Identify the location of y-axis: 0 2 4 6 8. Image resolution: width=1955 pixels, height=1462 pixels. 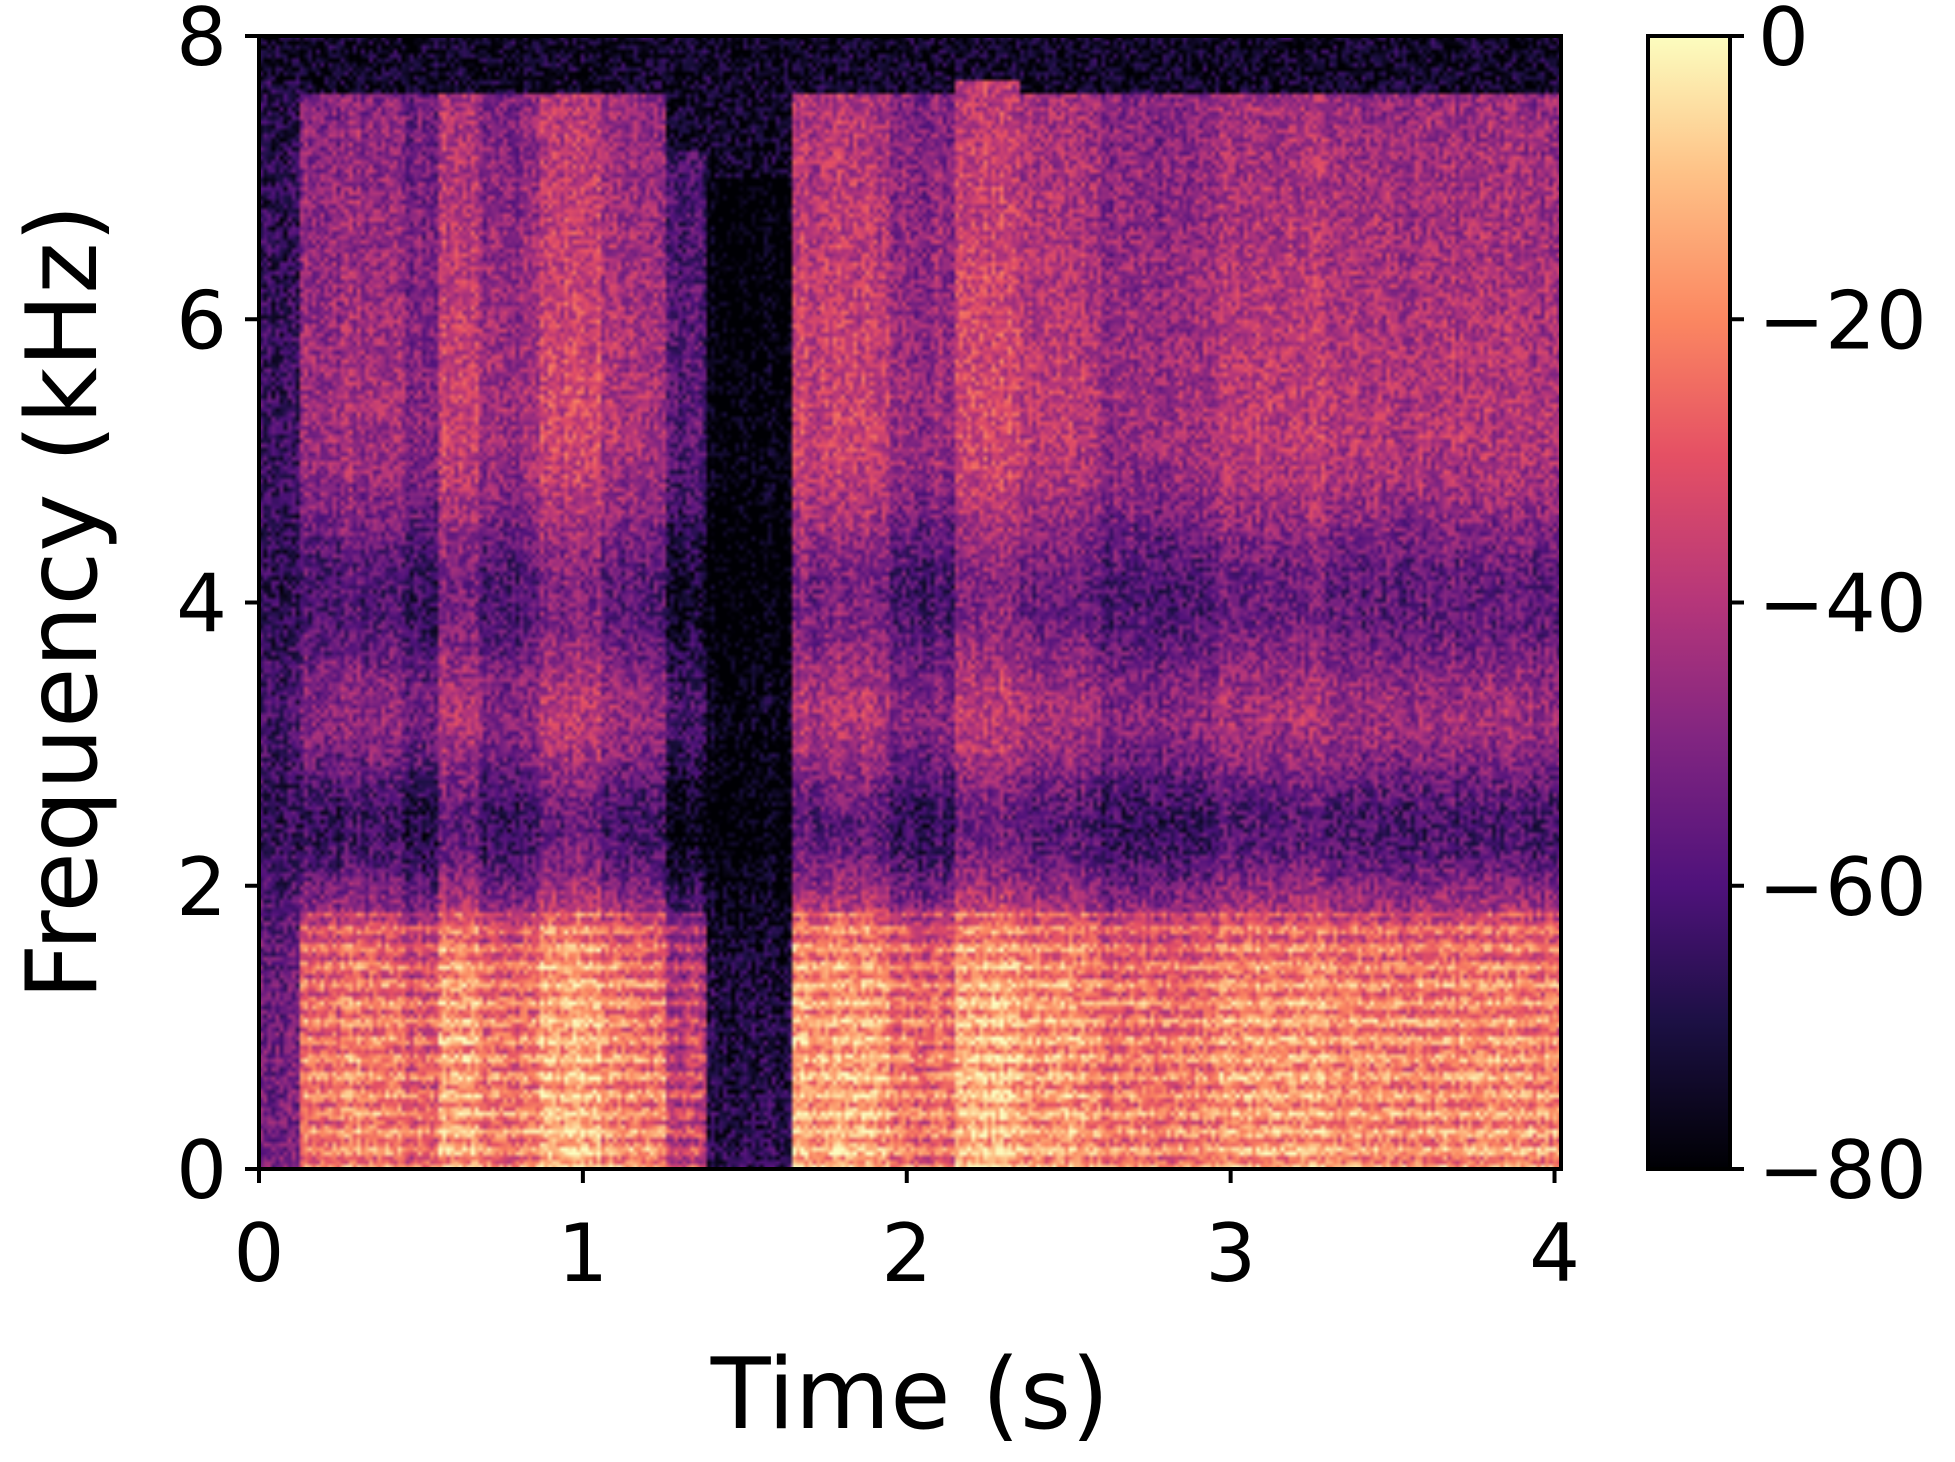
(217, 608).